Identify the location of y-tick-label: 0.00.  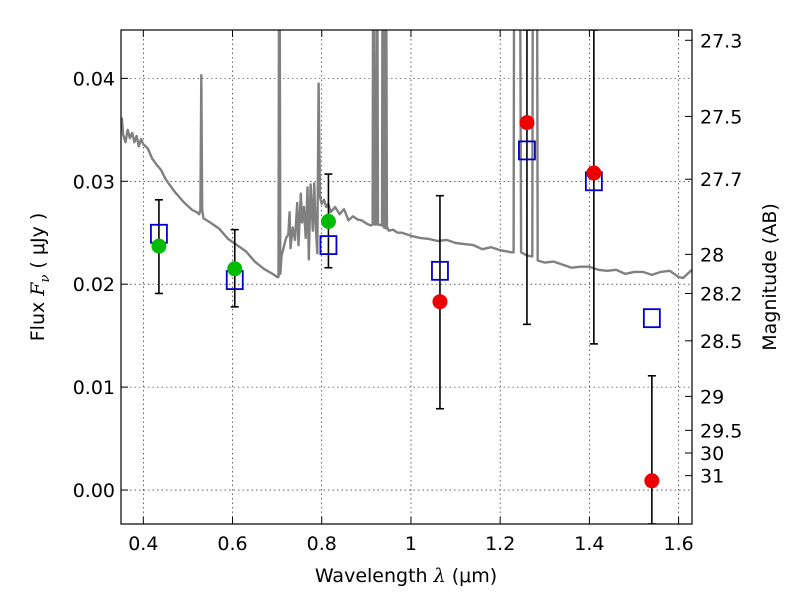
(94, 491).